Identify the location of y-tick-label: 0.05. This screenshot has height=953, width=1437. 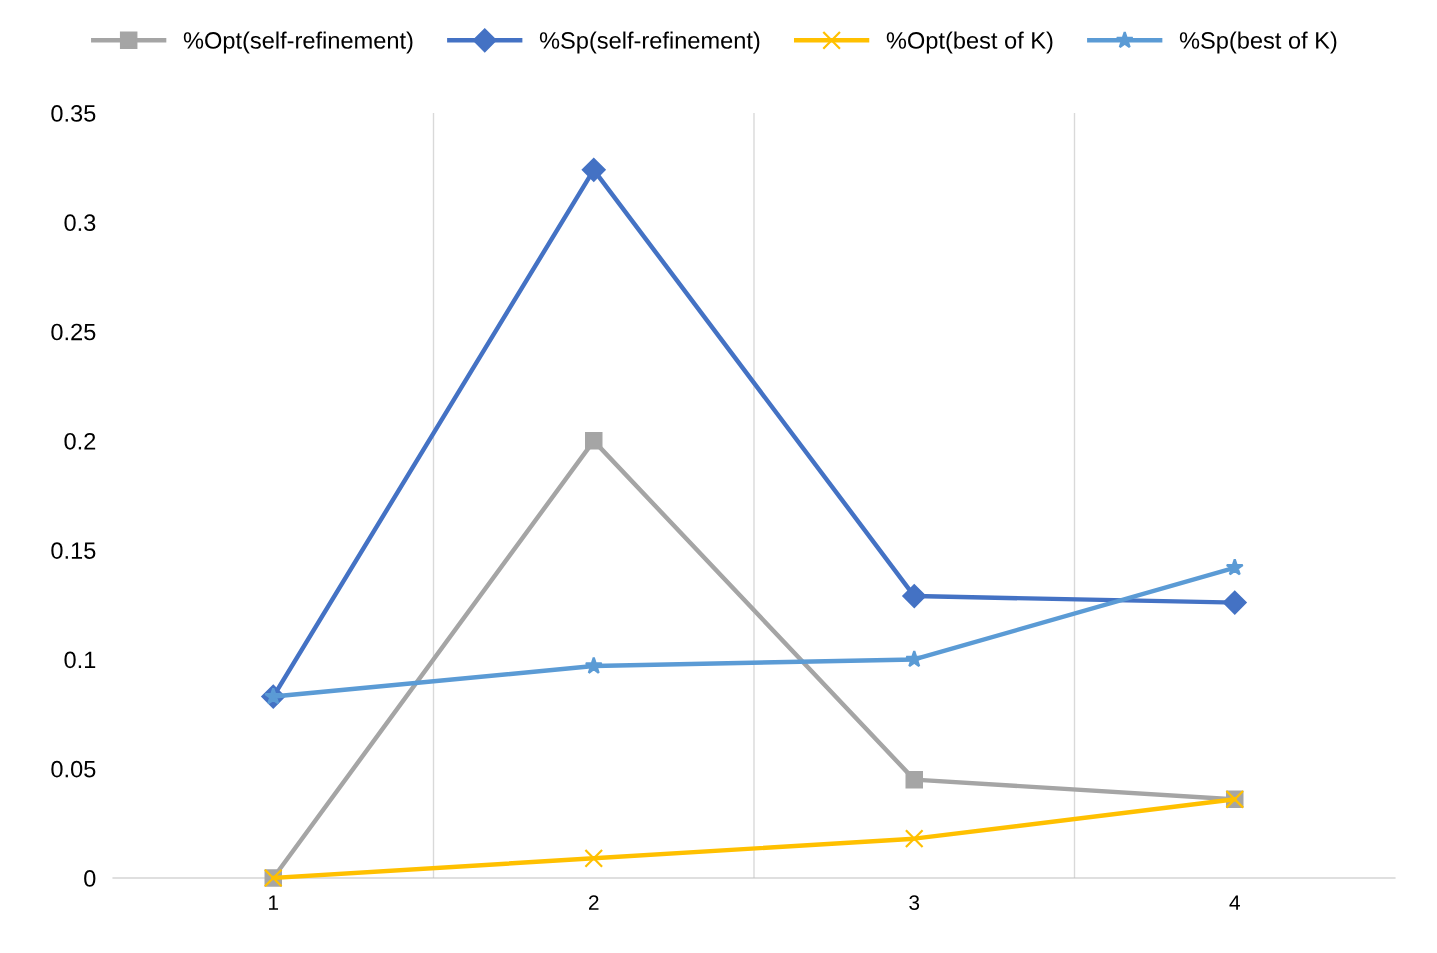
(73, 769).